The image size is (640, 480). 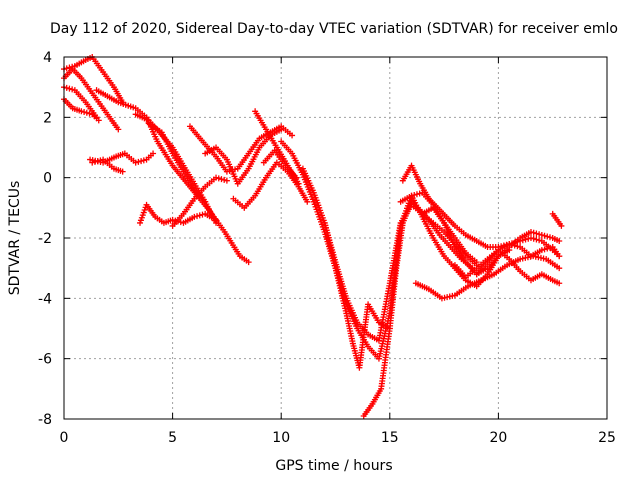 What do you see at coordinates (45, 420) in the screenshot?
I see `y-tick-label: -8` at bounding box center [45, 420].